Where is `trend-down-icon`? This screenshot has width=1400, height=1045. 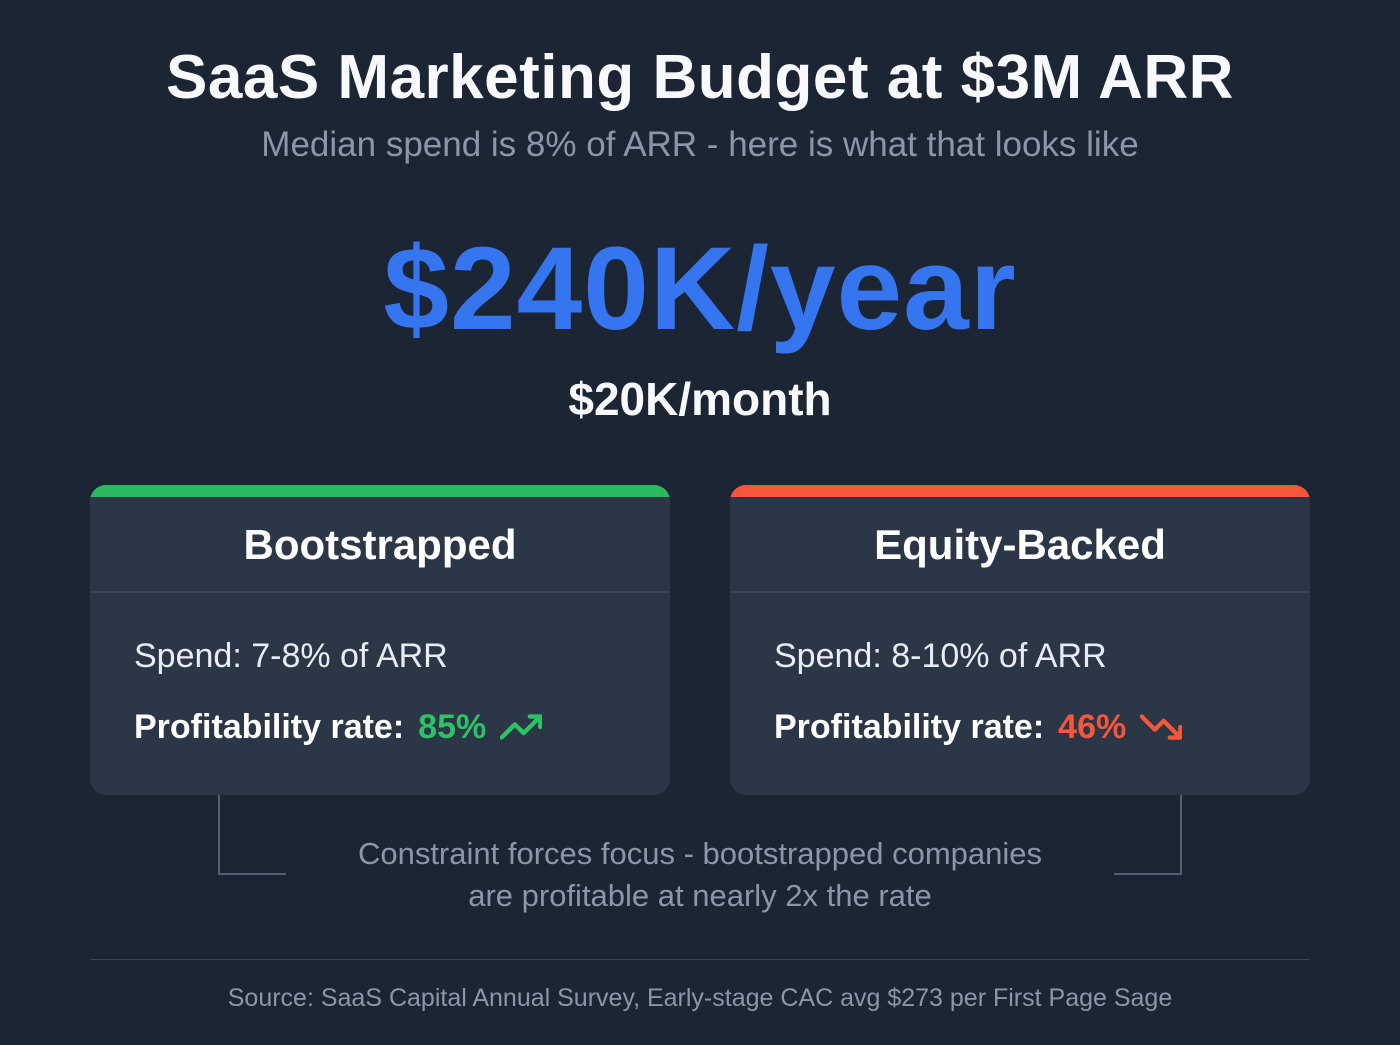 trend-down-icon is located at coordinates (1161, 727).